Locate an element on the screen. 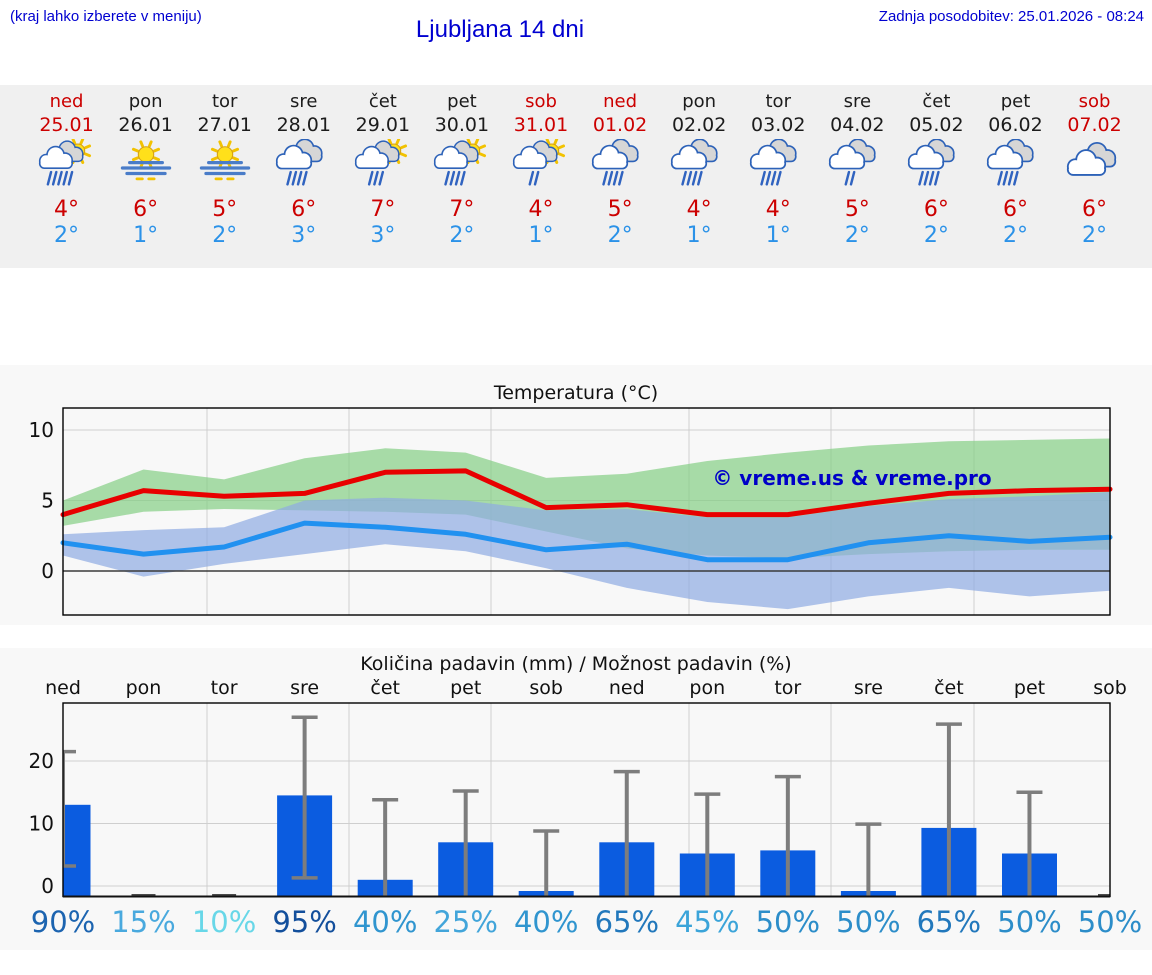 The height and width of the screenshot is (975, 1152). forecast-day-column: sre 28.01 6° 3° is located at coordinates (303, 179).